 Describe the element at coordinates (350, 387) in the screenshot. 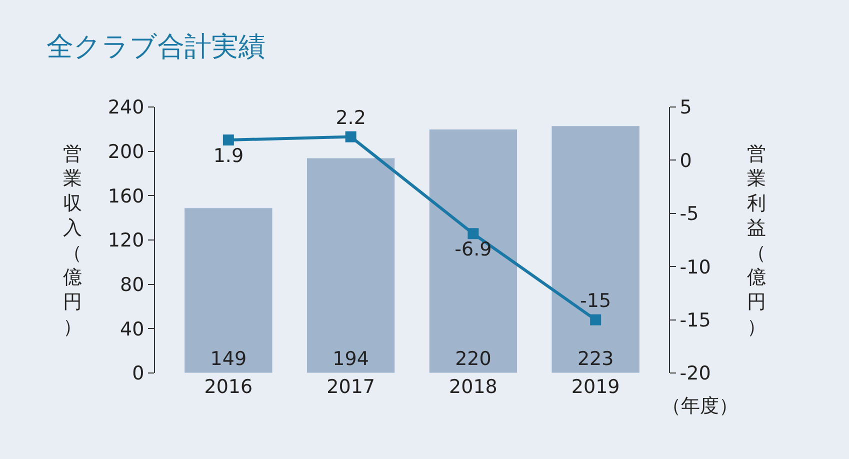

I see `x-tick-label: 2017` at that location.